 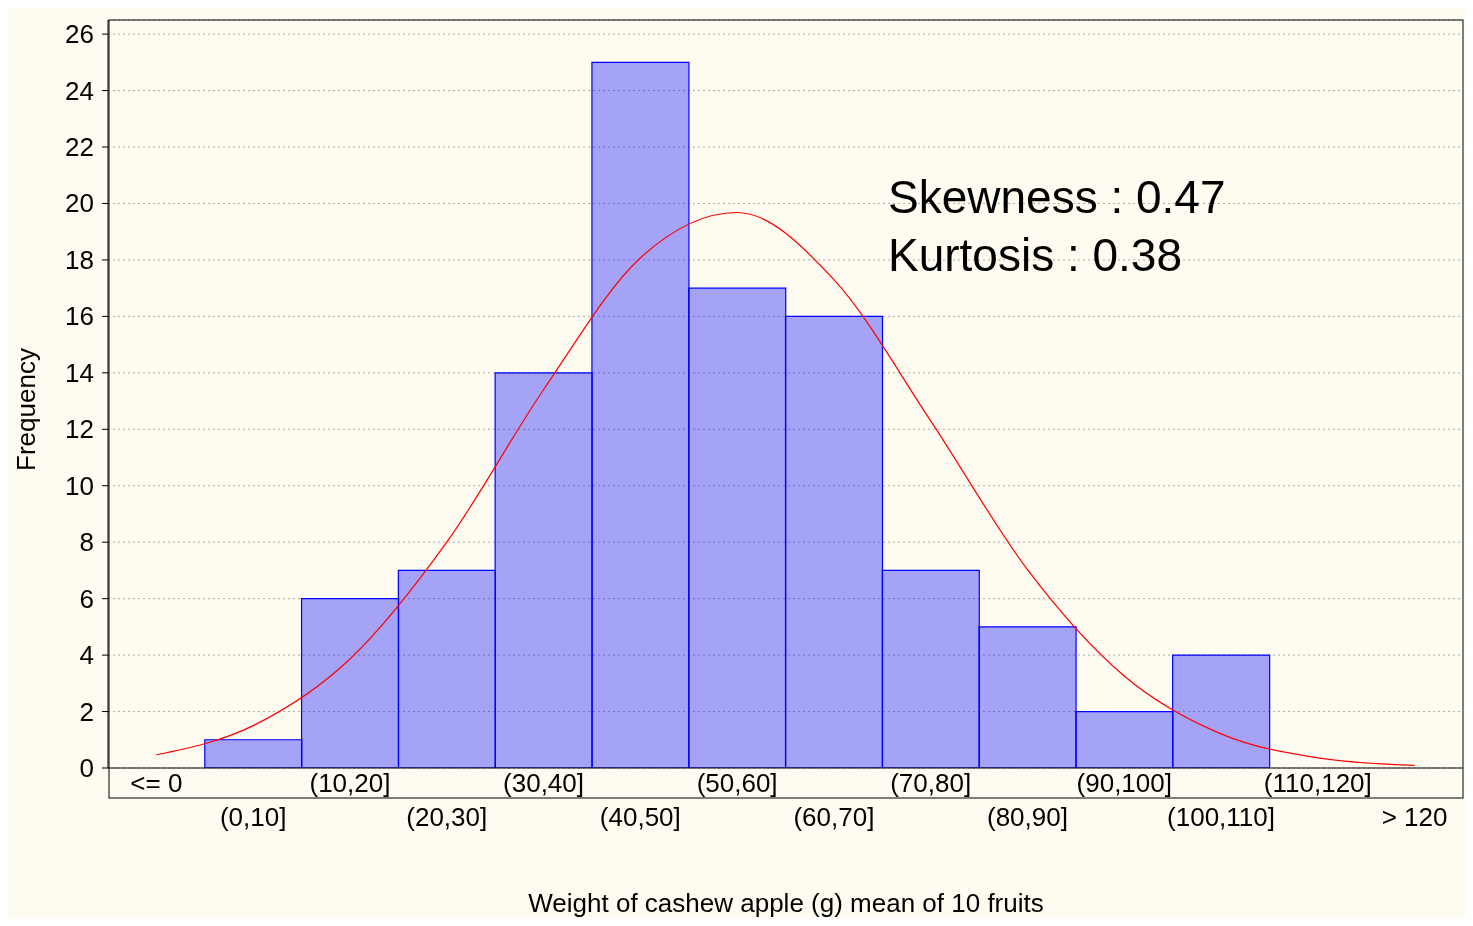 What do you see at coordinates (79, 316) in the screenshot?
I see `y-tick-label: 16` at bounding box center [79, 316].